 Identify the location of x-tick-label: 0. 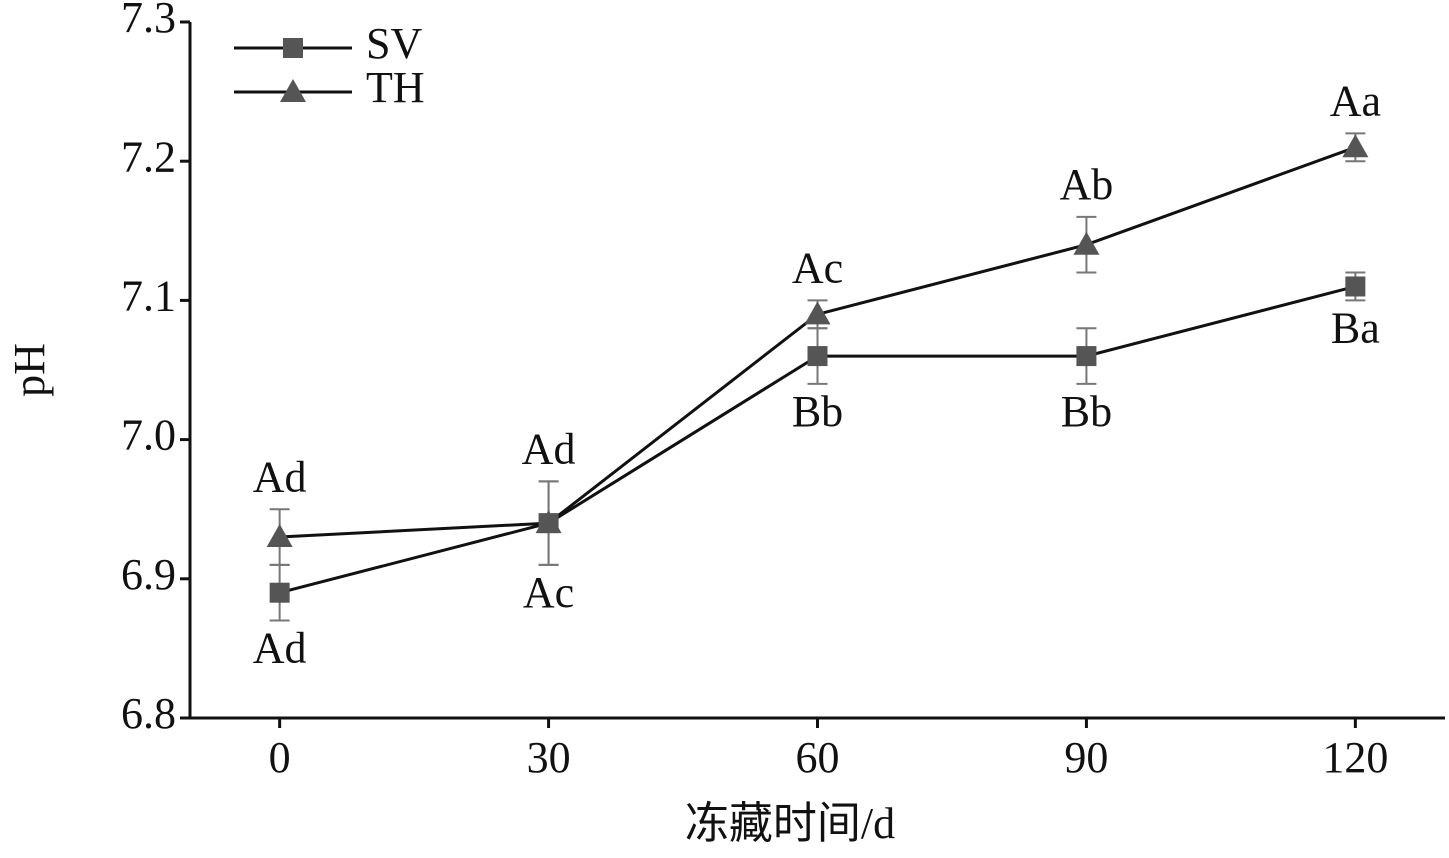
(280, 757).